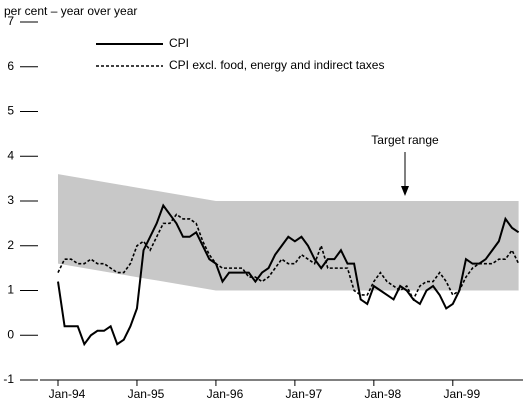  Describe the element at coordinates (146, 394) in the screenshot. I see `x-tick-label: Jan-95` at that location.